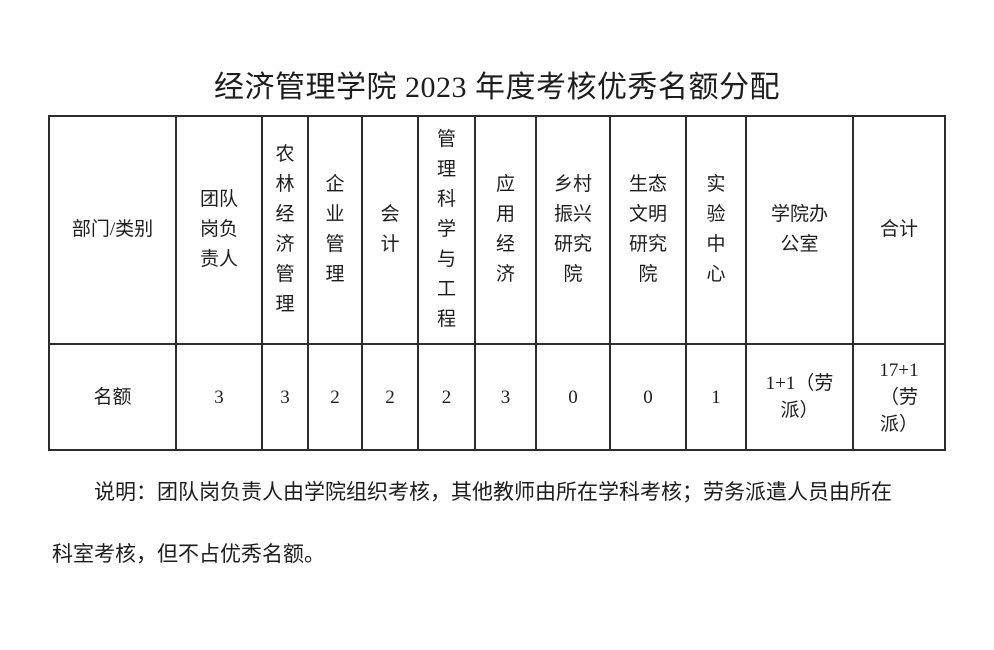  I want to click on value-cell-business-mgmt: 2, so click(335, 397).